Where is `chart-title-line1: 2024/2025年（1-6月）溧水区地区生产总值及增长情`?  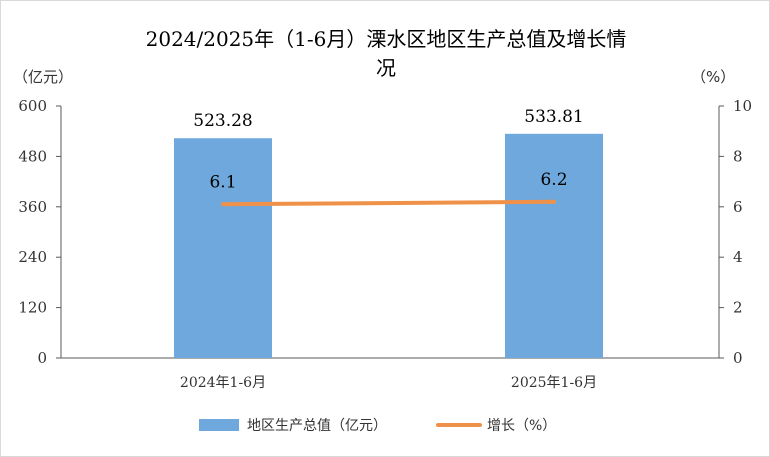
chart-title-line1: 2024/2025年（1-6月）溧水区地区生产总值及增长情 is located at coordinates (386, 39).